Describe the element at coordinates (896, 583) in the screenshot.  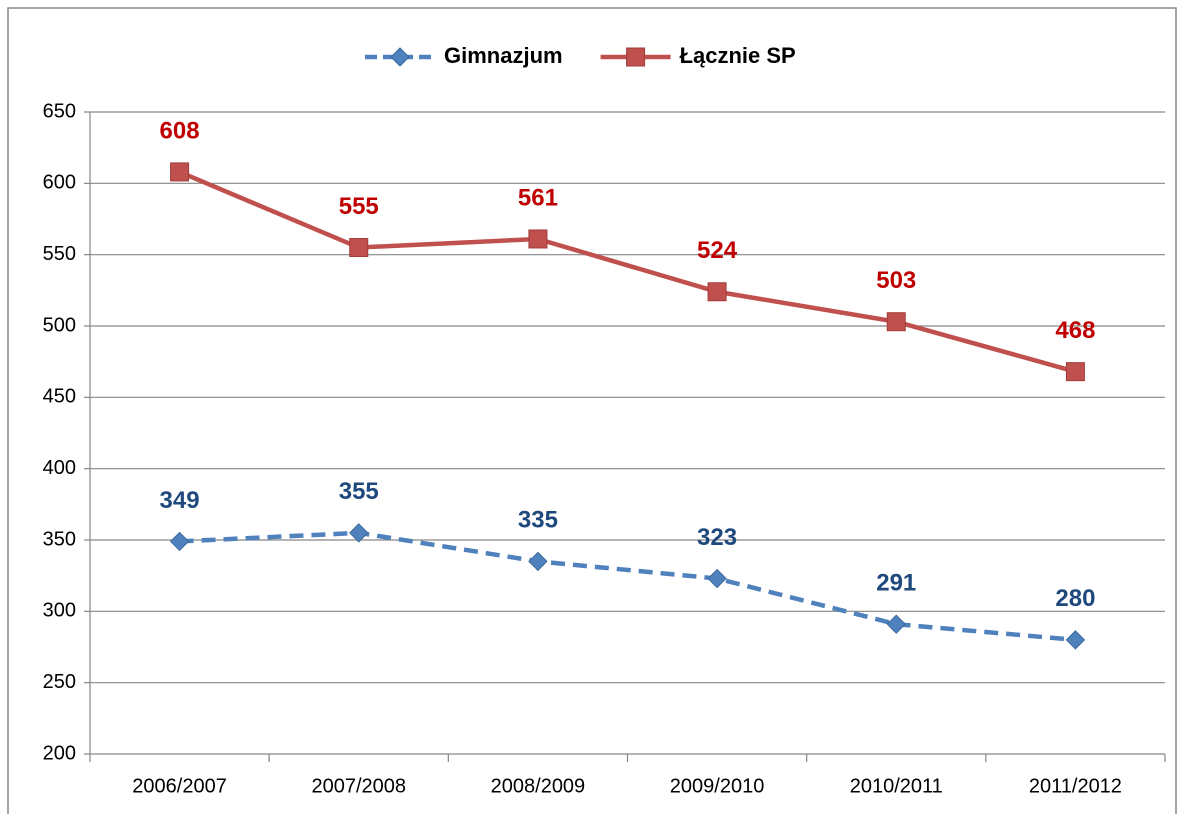
I see `data-label: 291` at that location.